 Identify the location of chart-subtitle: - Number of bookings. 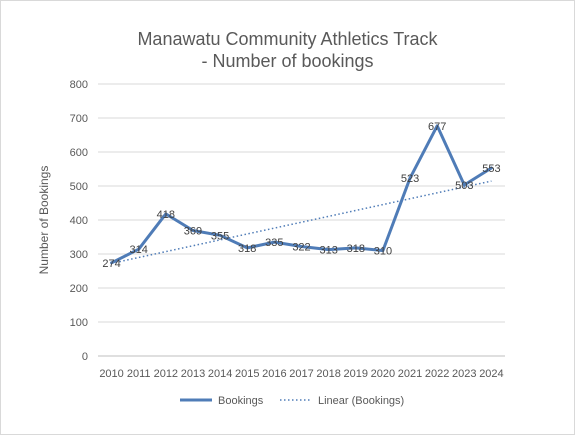
(287, 61).